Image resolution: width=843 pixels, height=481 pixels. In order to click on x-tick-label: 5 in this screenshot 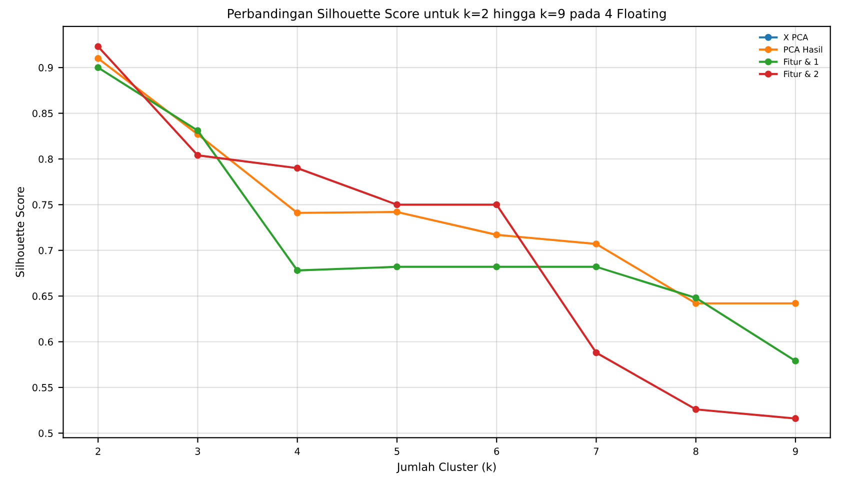, I will do `click(397, 451)`.